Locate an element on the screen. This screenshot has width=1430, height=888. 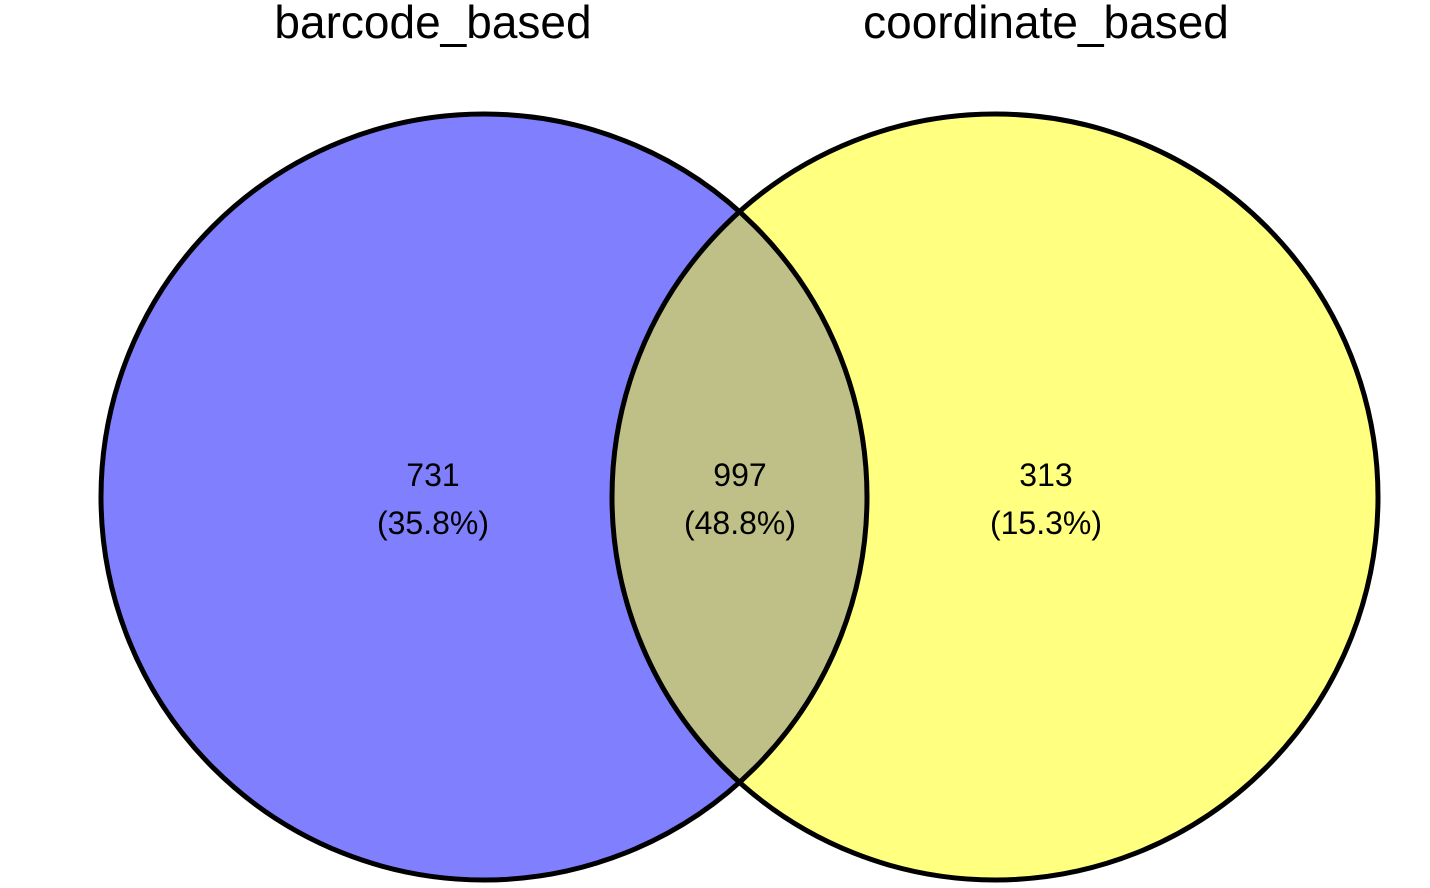
left-only-percent: (35.8%) is located at coordinates (433, 523).